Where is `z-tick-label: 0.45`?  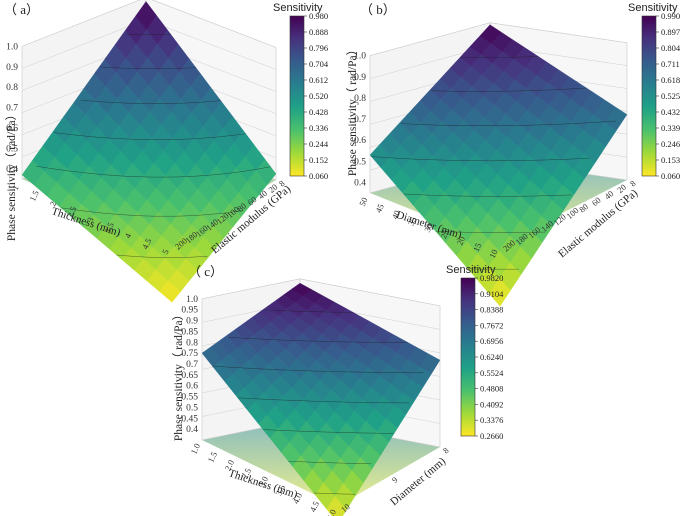 z-tick-label: 0.45 is located at coordinates (189, 419).